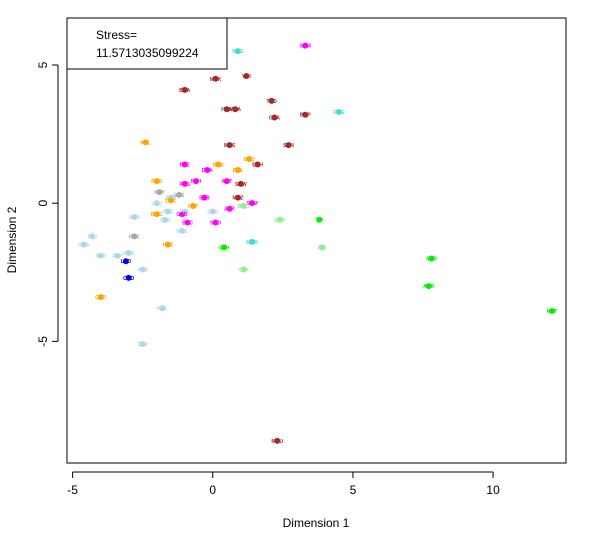 The width and height of the screenshot is (599, 540). What do you see at coordinates (215, 224) in the screenshot?
I see `point-label: SOO` at bounding box center [215, 224].